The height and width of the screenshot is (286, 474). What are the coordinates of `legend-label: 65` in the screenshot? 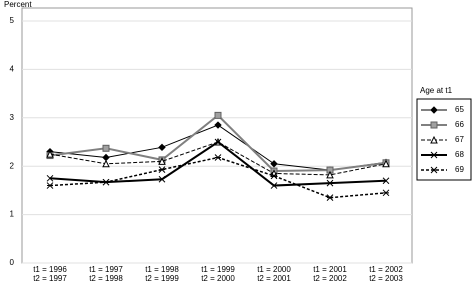 It's located at (459, 109).